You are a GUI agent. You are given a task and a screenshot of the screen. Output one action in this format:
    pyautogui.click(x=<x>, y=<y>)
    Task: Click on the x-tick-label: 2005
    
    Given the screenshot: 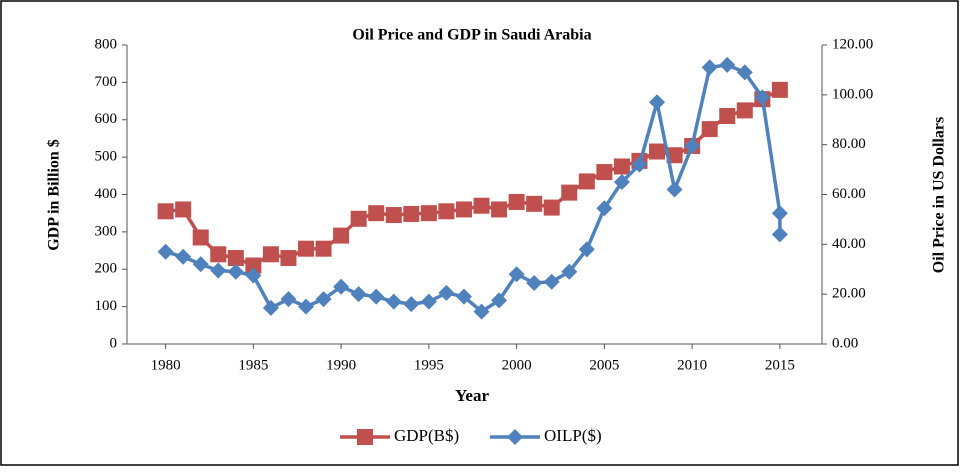 What is the action you would take?
    pyautogui.click(x=604, y=365)
    